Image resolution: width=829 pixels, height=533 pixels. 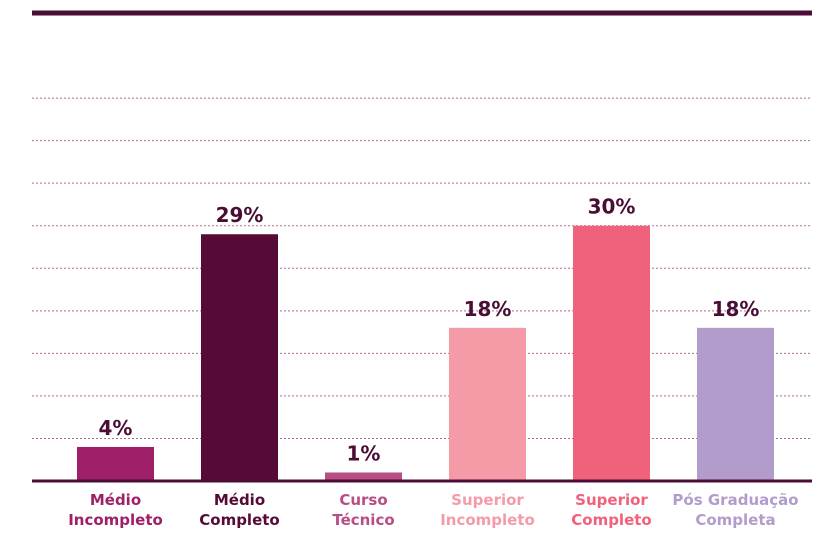 I want to click on data-label: 4%, so click(x=116, y=428).